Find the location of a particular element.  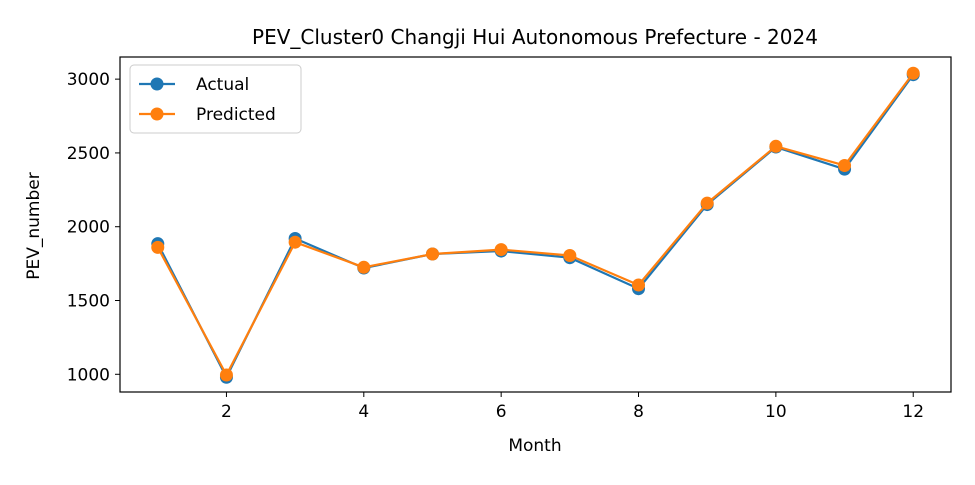

legend-marker-actual is located at coordinates (157, 84).